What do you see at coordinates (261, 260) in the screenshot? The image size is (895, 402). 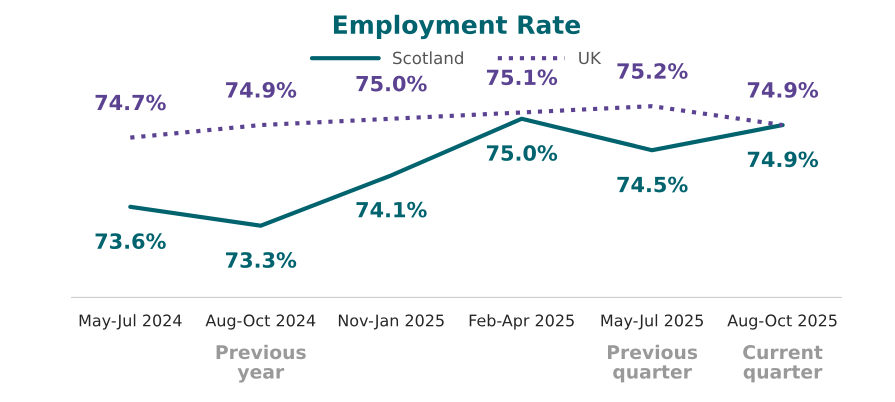 I see `data-label: 73.3%` at bounding box center [261, 260].